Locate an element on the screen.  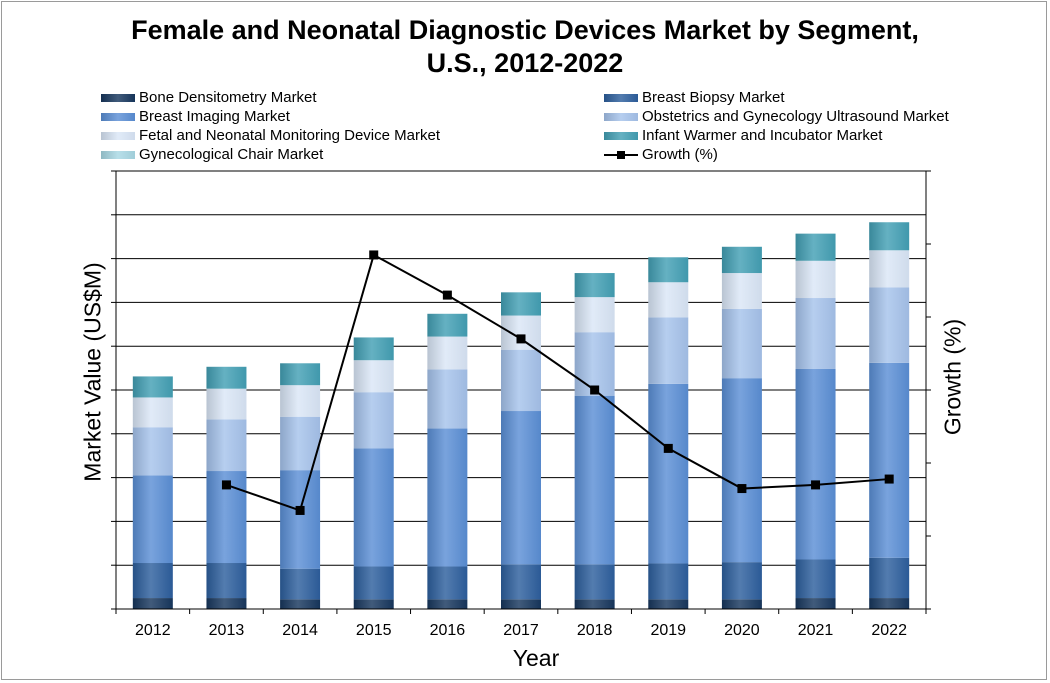
x-tick-label: 2014 is located at coordinates (300, 630).